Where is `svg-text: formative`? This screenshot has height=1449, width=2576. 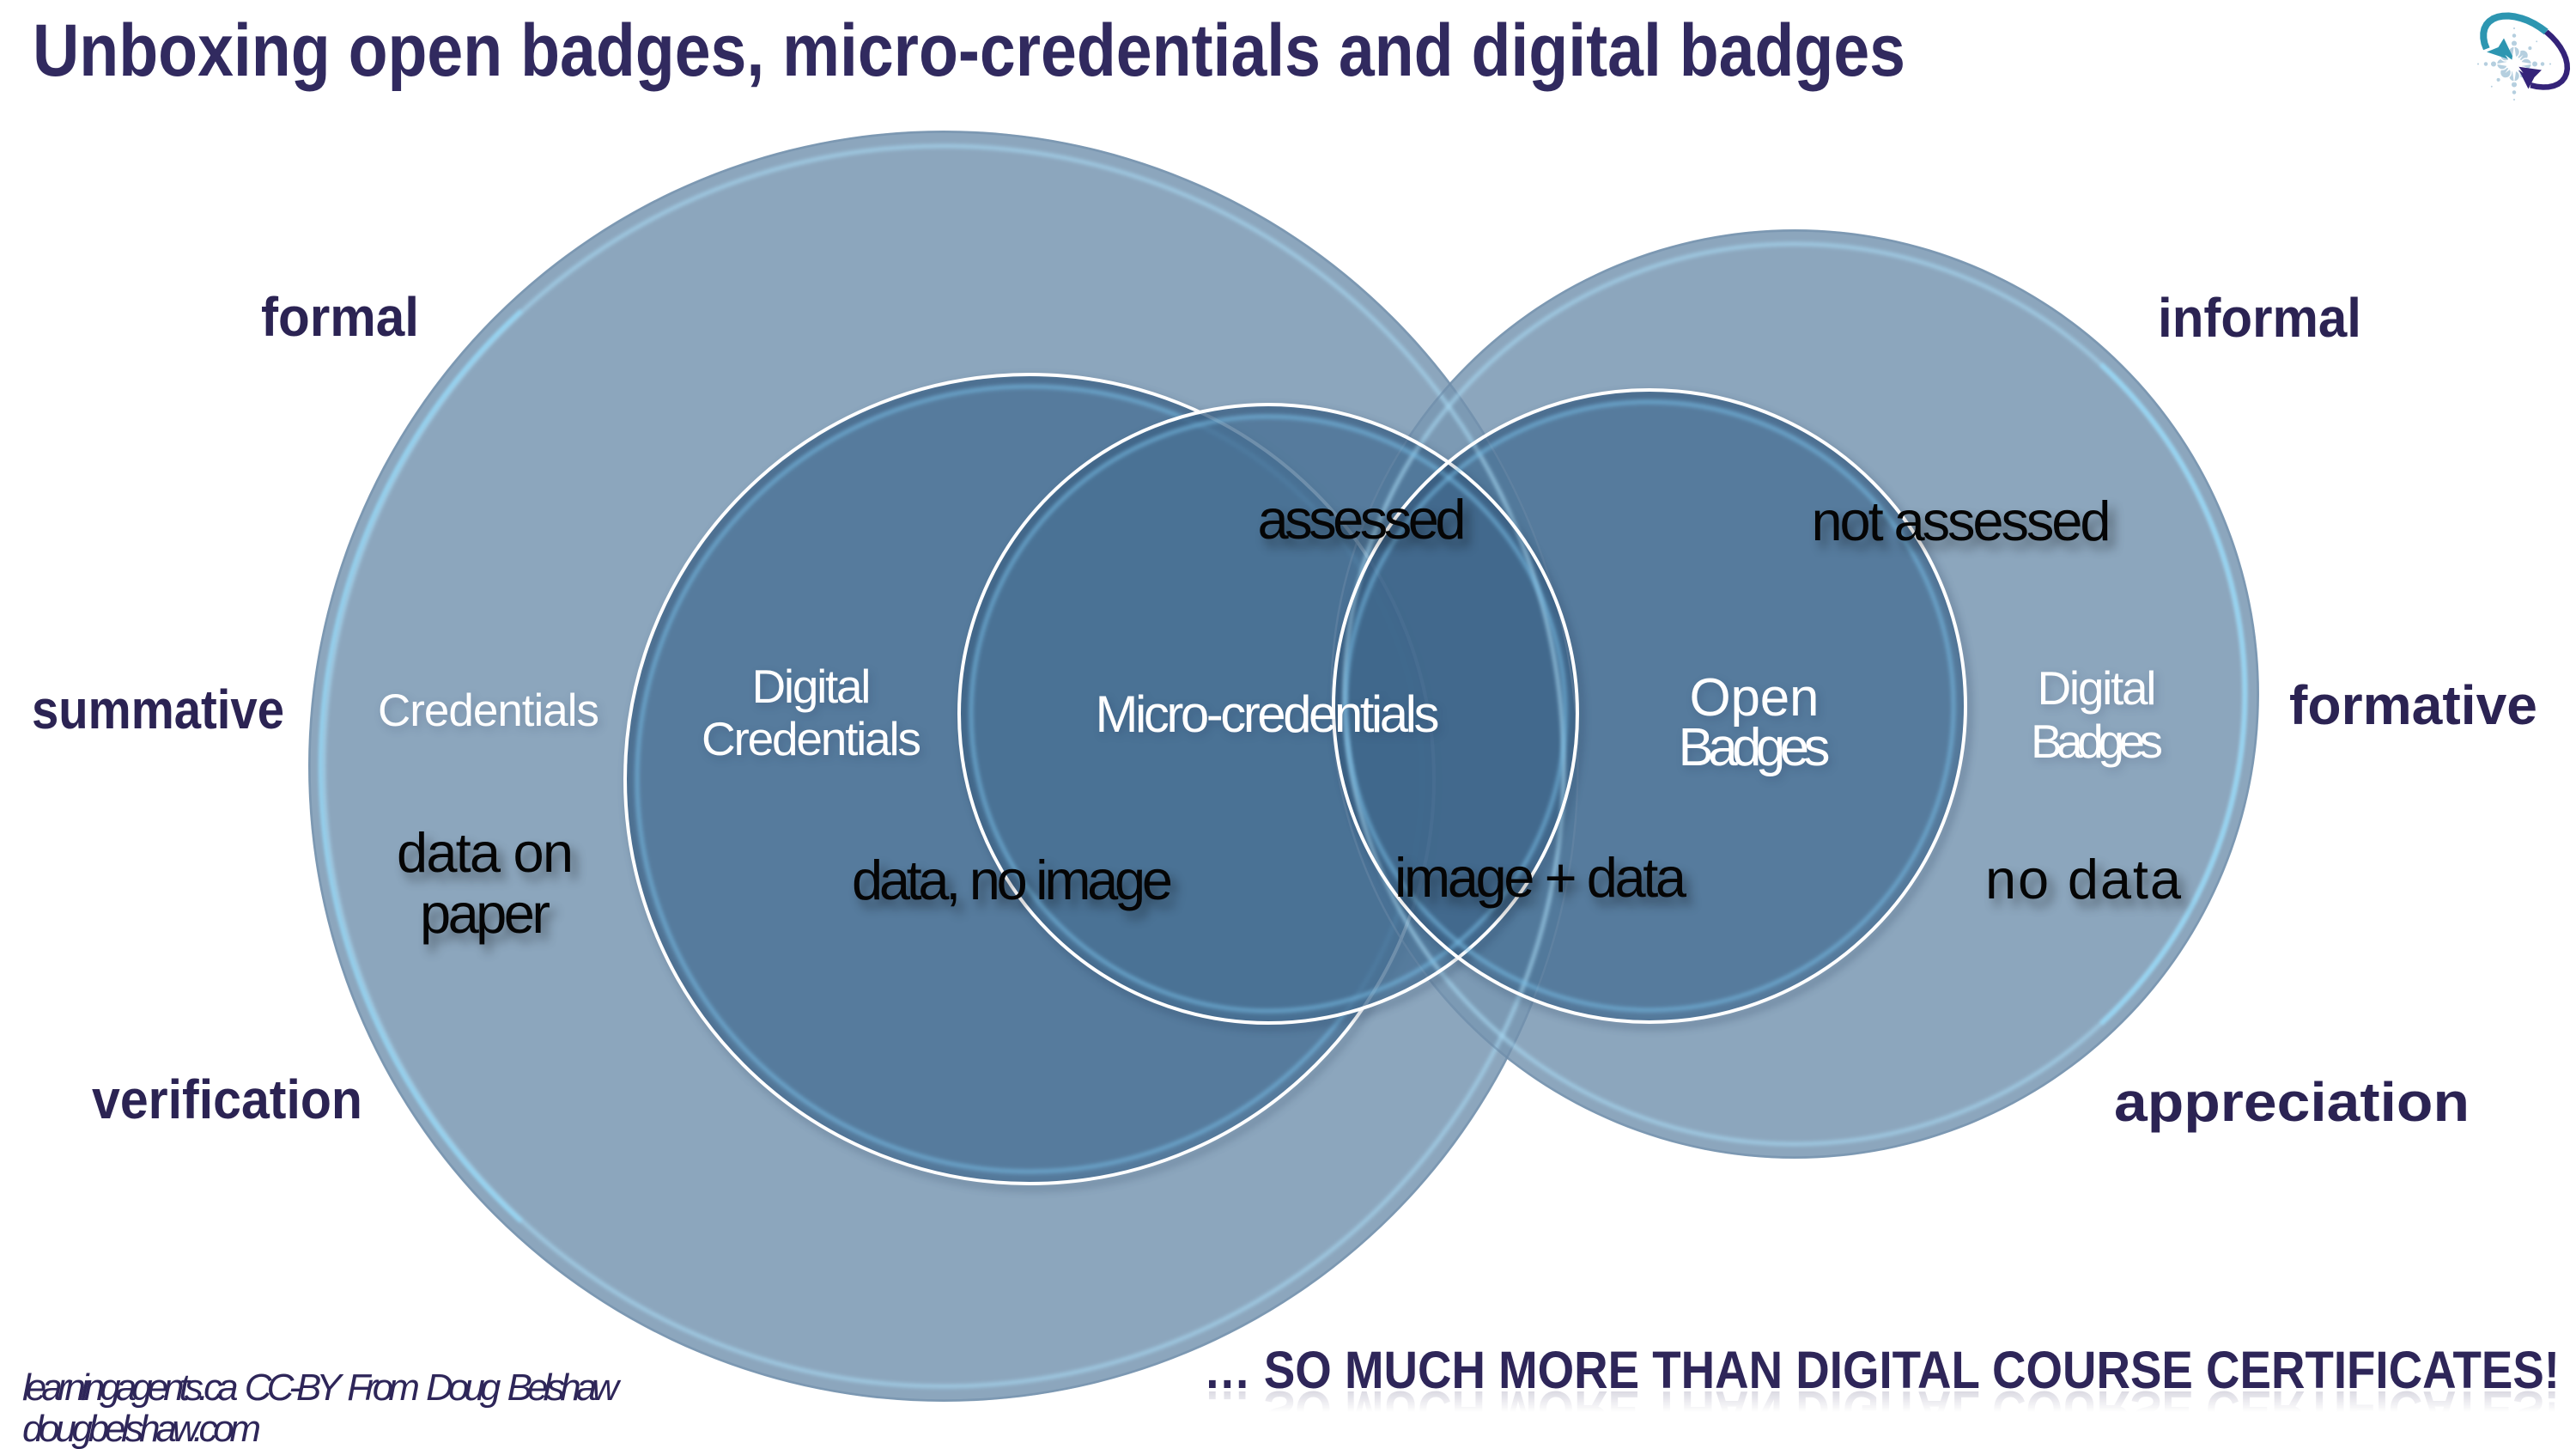 svg-text: formative is located at coordinates (2413, 705).